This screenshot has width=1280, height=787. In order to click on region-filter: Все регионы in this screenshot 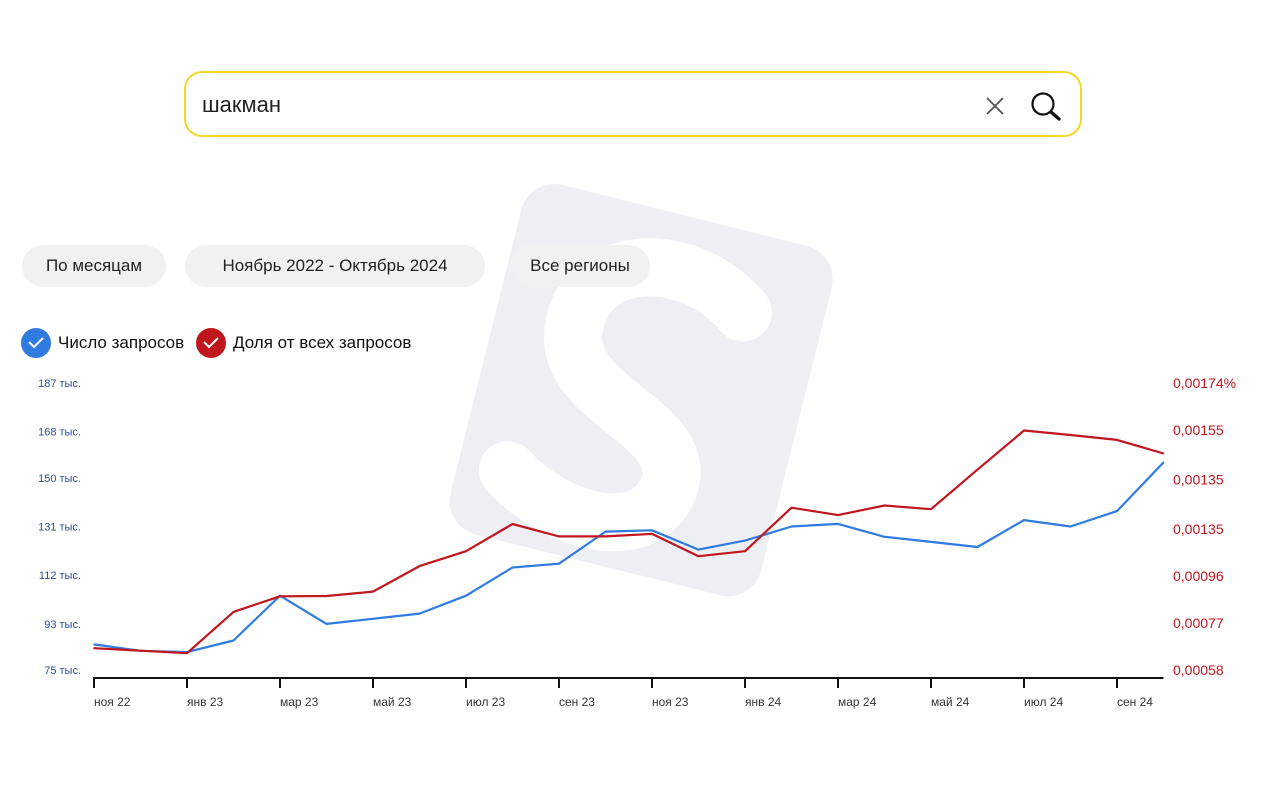, I will do `click(580, 266)`.